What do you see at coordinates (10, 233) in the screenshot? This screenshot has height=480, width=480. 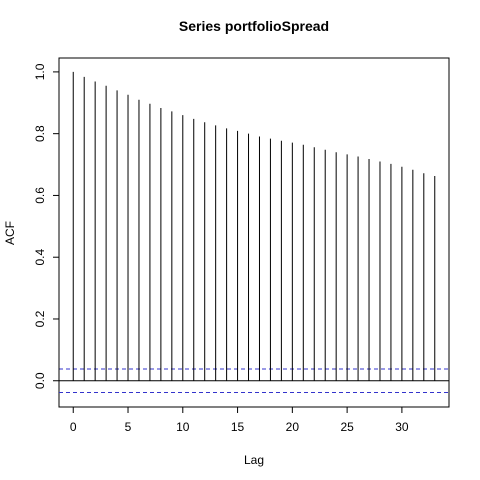 I see `y-axis-label: ACF` at bounding box center [10, 233].